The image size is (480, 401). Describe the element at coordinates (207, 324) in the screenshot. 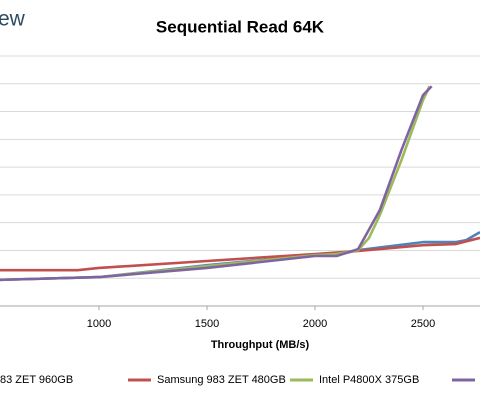

I see `x-tick-label: 1500` at that location.